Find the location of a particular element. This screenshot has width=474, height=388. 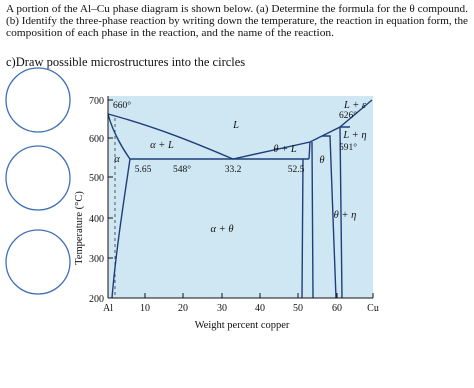

solidus is located at coordinates (119, 136).